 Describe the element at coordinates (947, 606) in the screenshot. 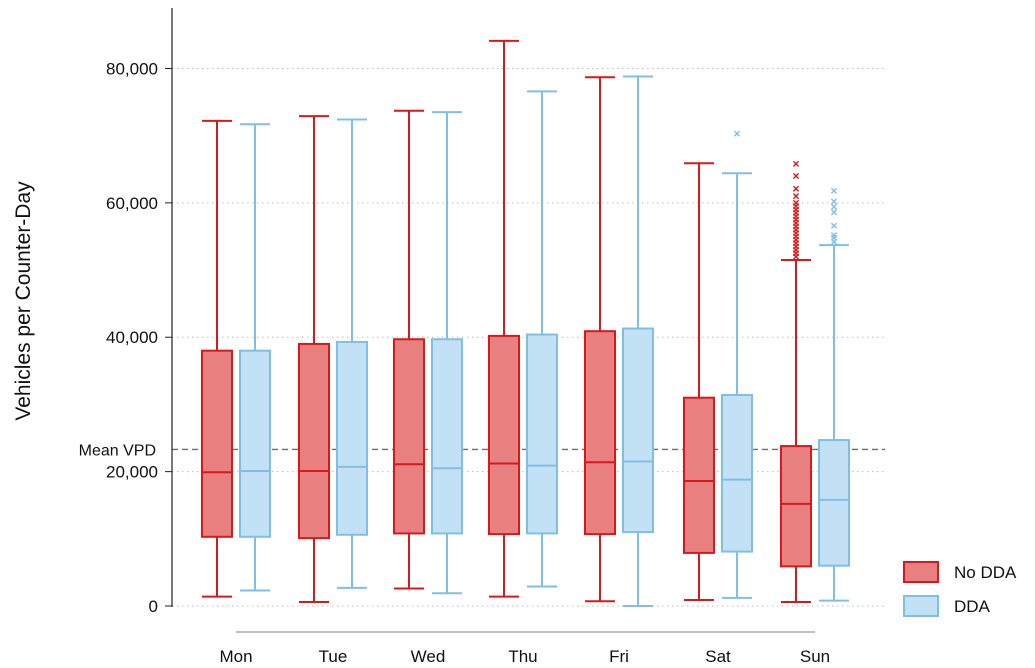

I see `legend-item-dda: DDA` at that location.